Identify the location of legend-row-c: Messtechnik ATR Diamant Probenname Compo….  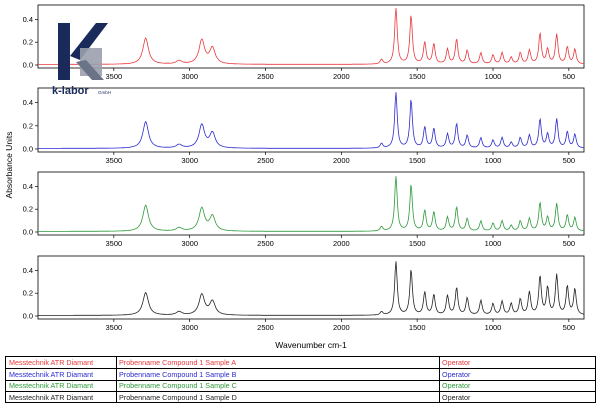
(300, 385).